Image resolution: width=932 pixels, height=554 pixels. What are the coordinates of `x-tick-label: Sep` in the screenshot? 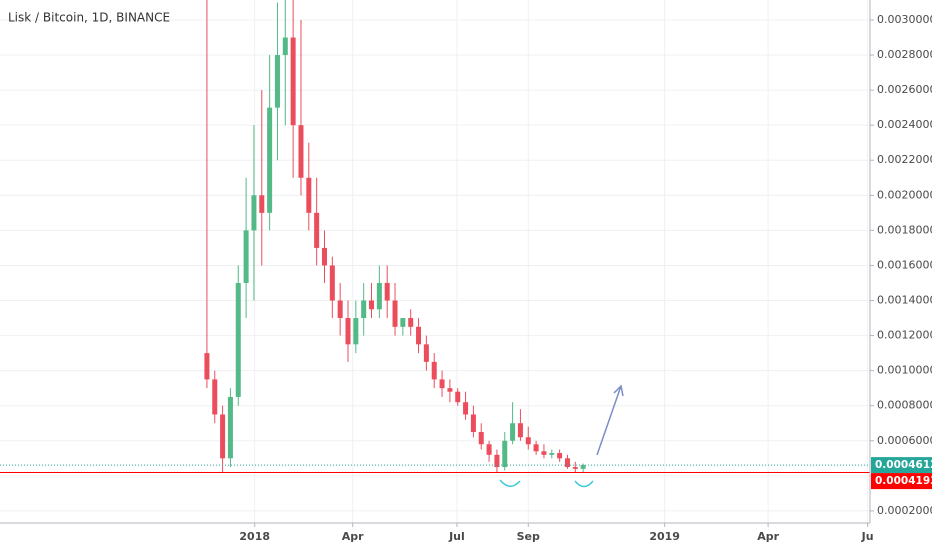 It's located at (528, 536).